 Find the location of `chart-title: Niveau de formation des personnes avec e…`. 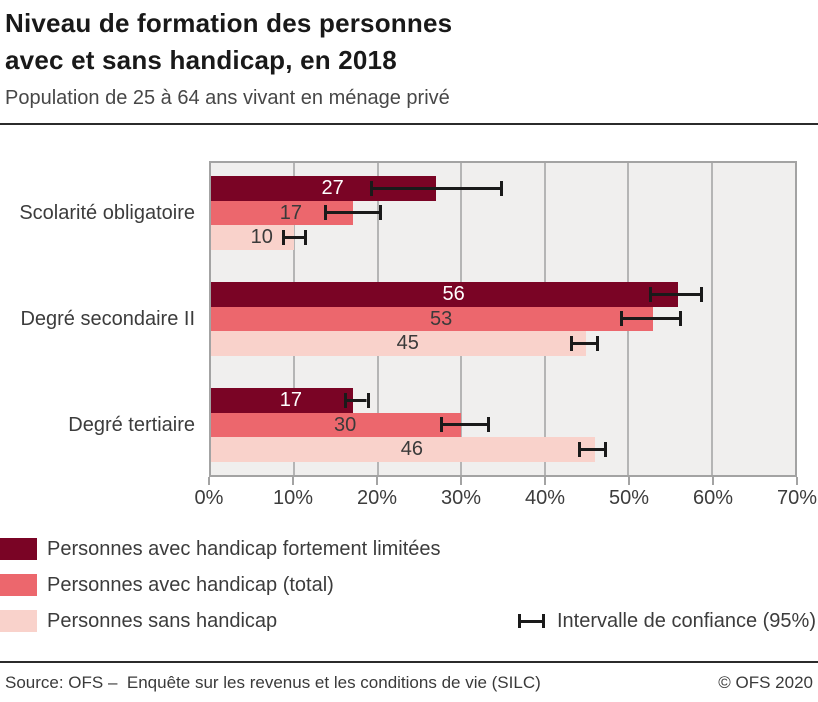

chart-title: Niveau de formation des personnes avec e… is located at coordinates (228, 42).